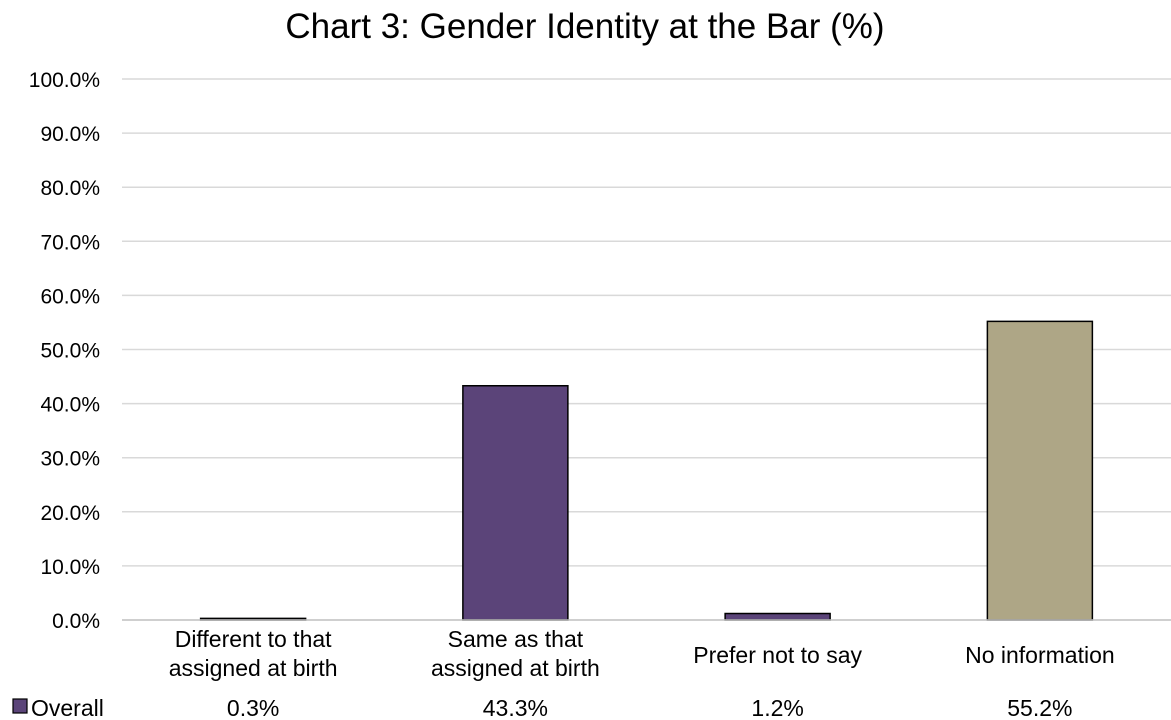  Describe the element at coordinates (253, 707) in the screenshot. I see `data-label: 0.3%` at that location.